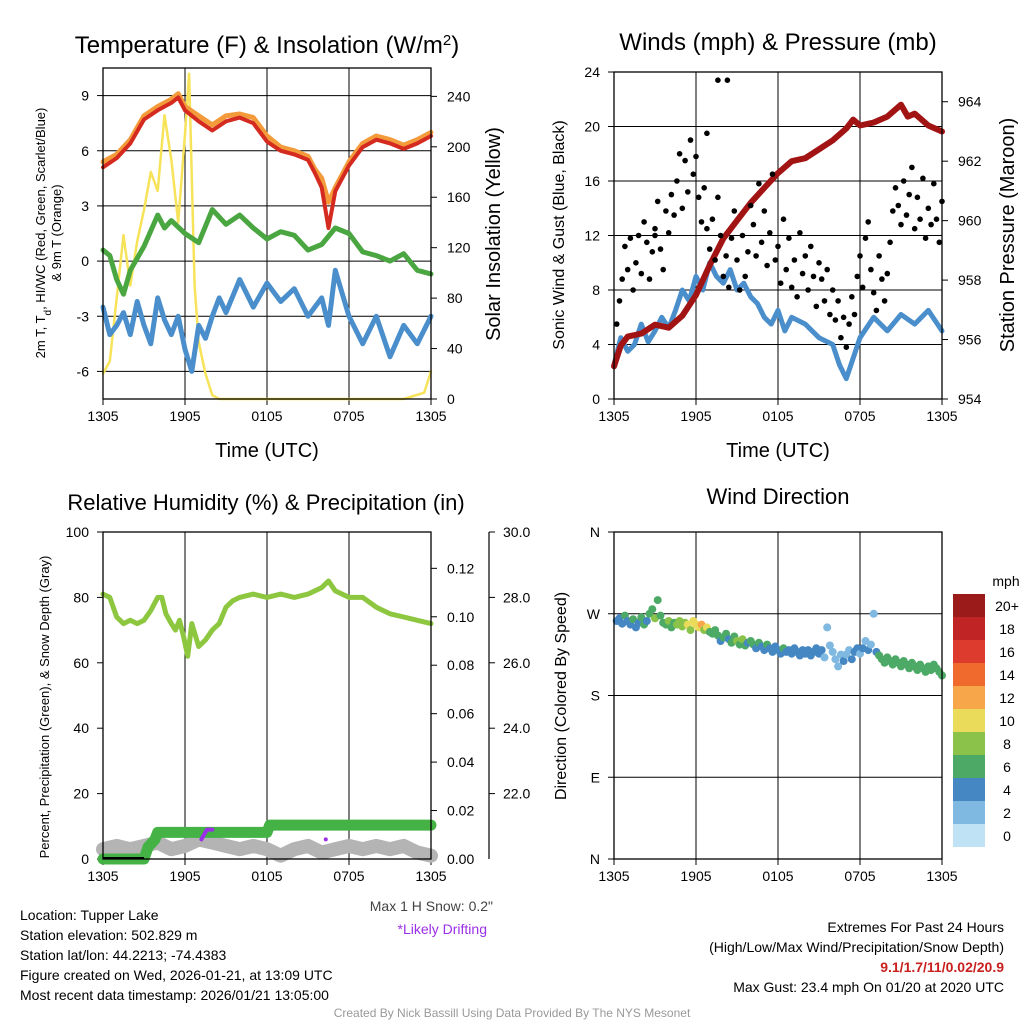 The height and width of the screenshot is (1024, 1024). Describe the element at coordinates (516, 728) in the screenshot. I see `snow-tick-label: 24.0` at that location.